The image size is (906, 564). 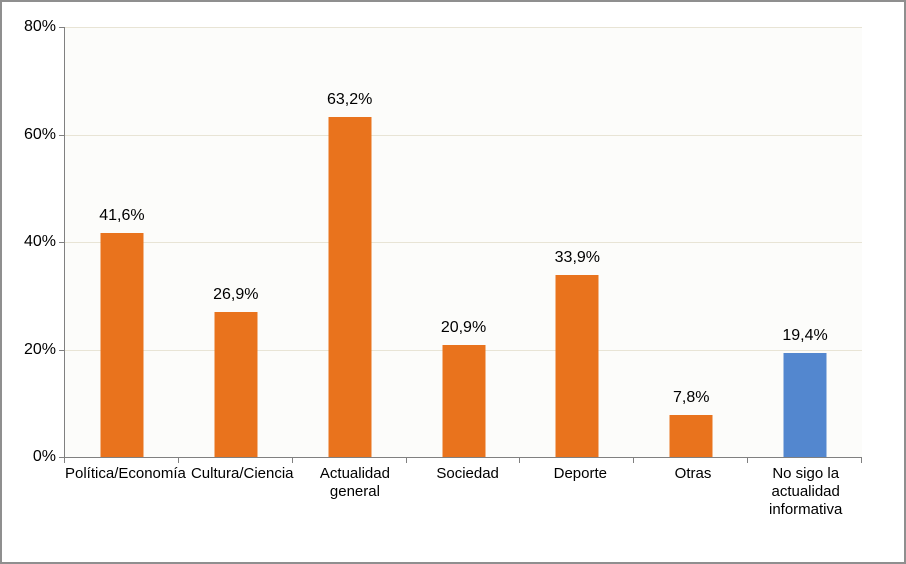 What do you see at coordinates (39, 26) in the screenshot?
I see `y-axis-tick-label: 80%` at bounding box center [39, 26].